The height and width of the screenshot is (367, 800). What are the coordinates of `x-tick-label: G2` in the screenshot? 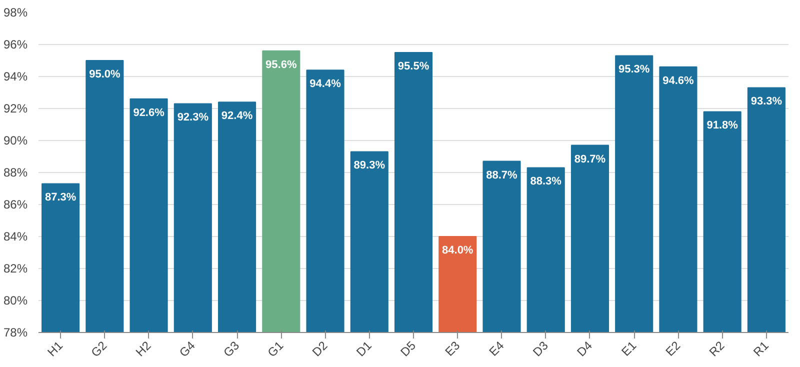 It's located at (99, 349).